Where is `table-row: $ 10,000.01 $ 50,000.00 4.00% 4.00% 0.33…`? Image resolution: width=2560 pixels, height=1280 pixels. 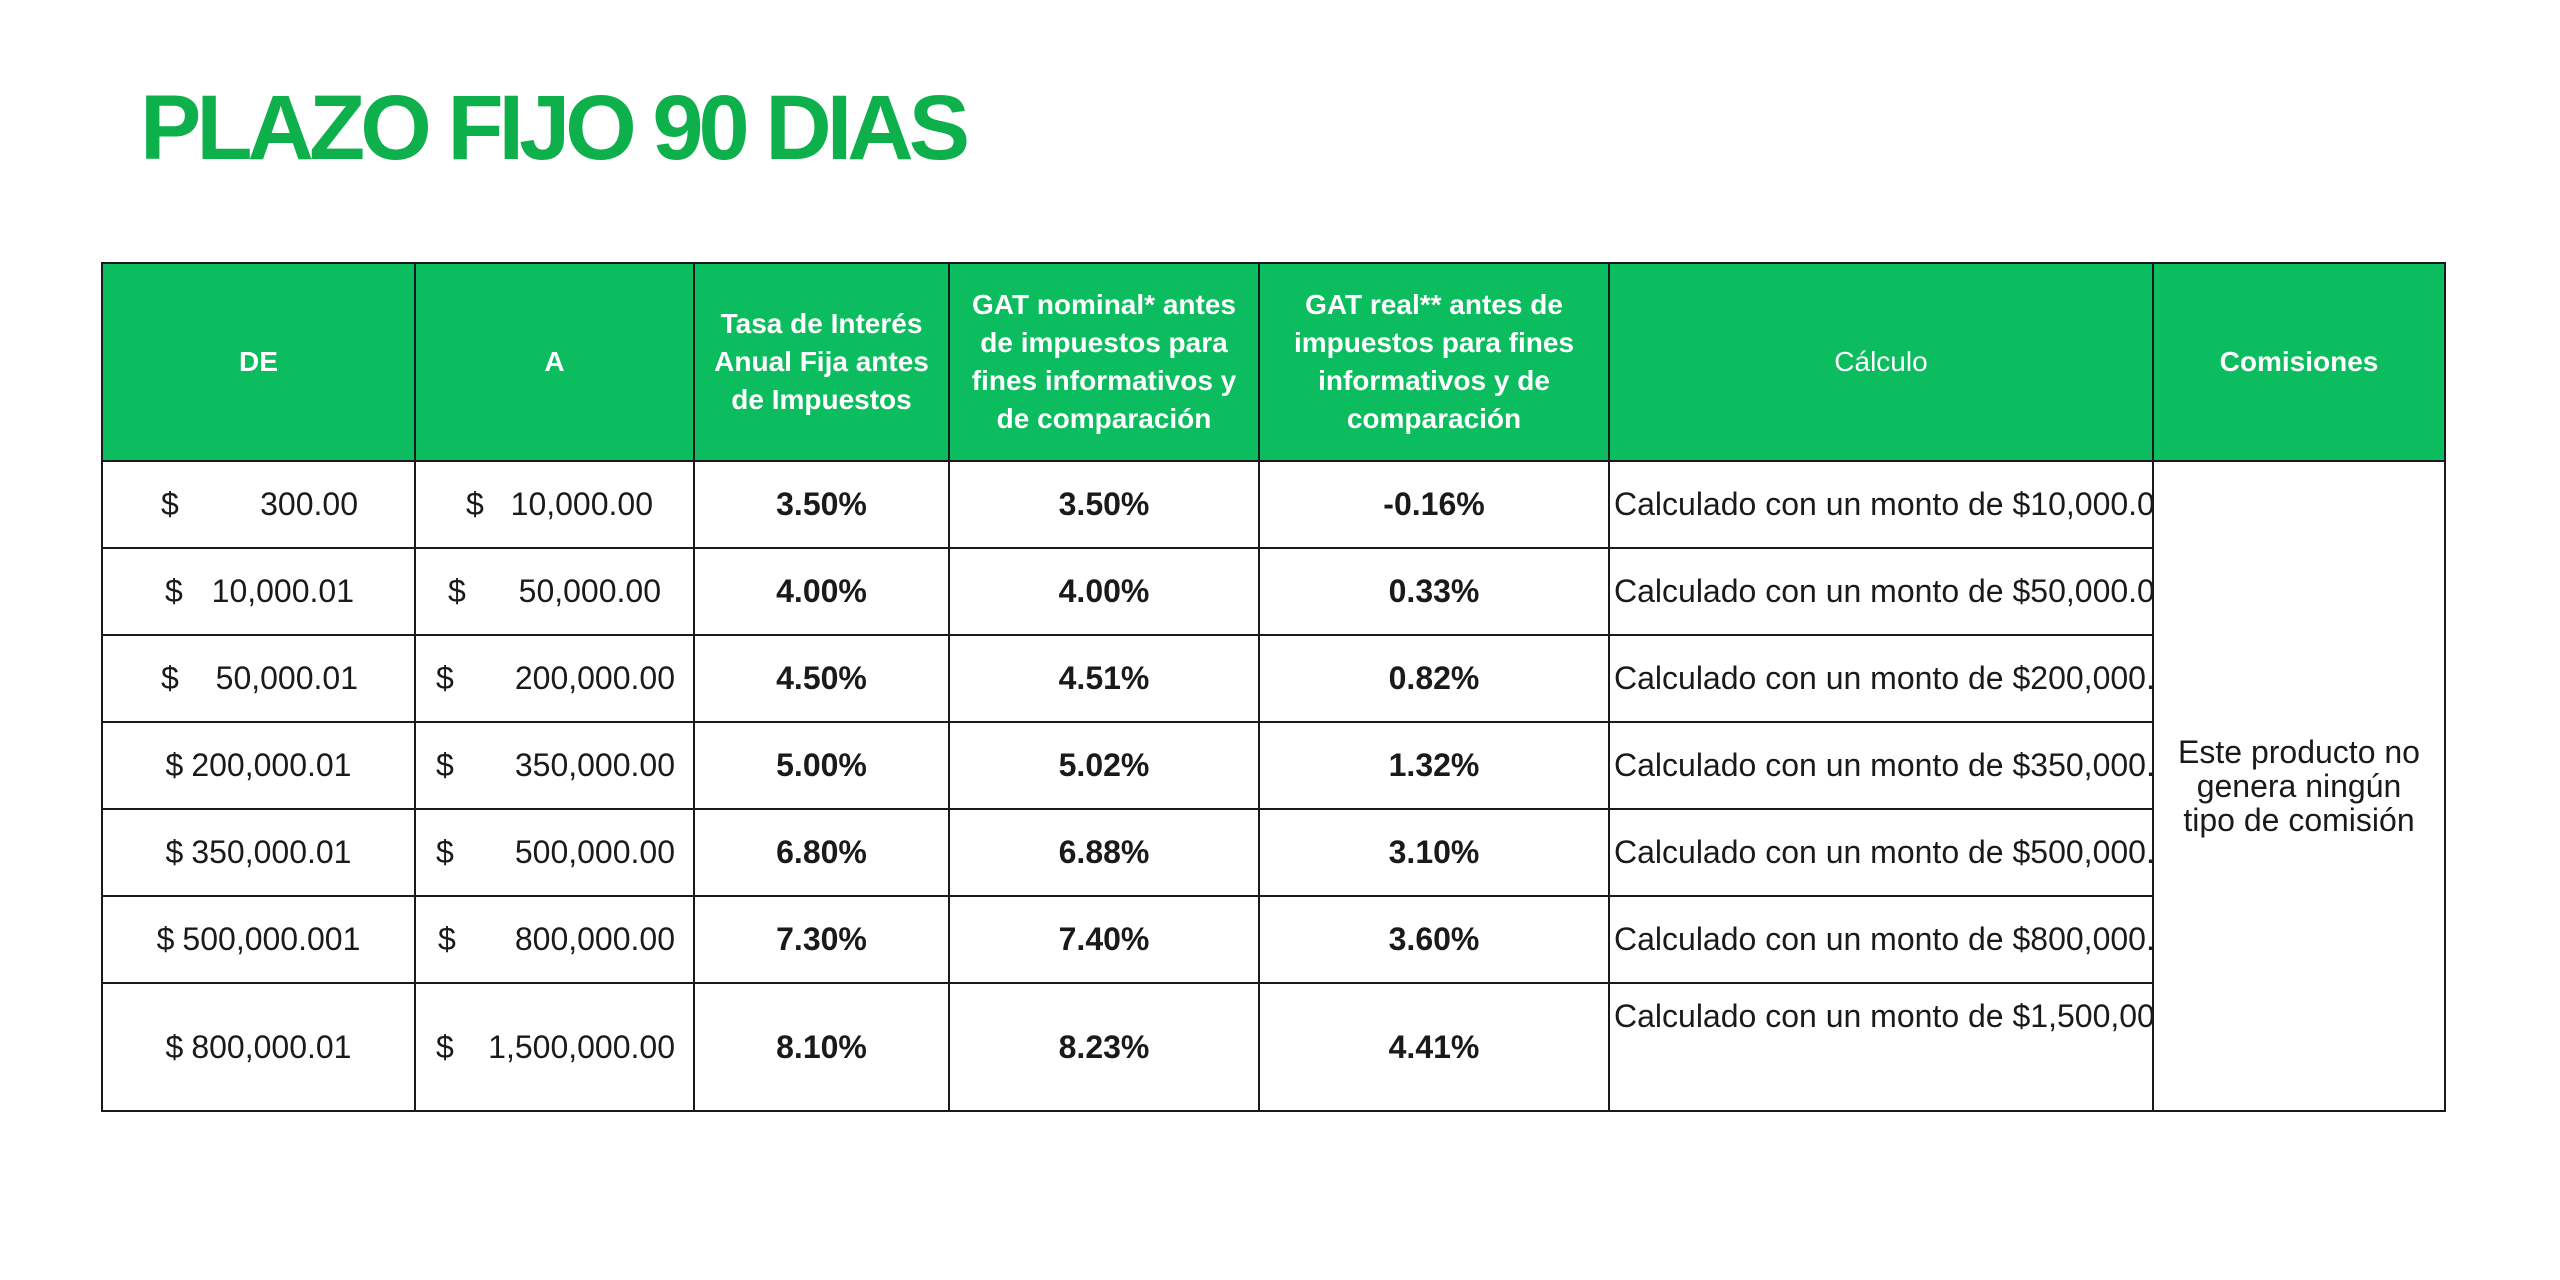 table-row: $ 10,000.01 $ 50,000.00 4.00% 4.00% 0.33… is located at coordinates (1273, 591).